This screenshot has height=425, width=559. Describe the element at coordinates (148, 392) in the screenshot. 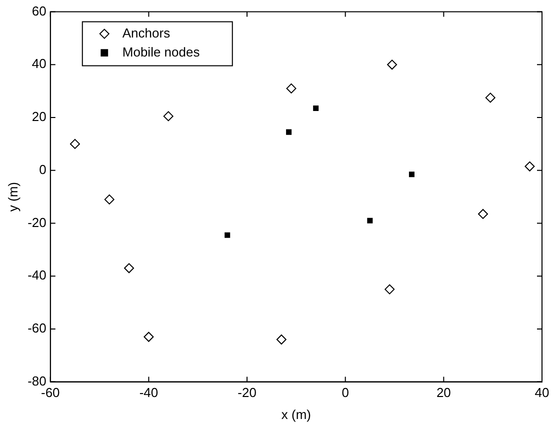

I see `x-tick-label: -40` at that location.